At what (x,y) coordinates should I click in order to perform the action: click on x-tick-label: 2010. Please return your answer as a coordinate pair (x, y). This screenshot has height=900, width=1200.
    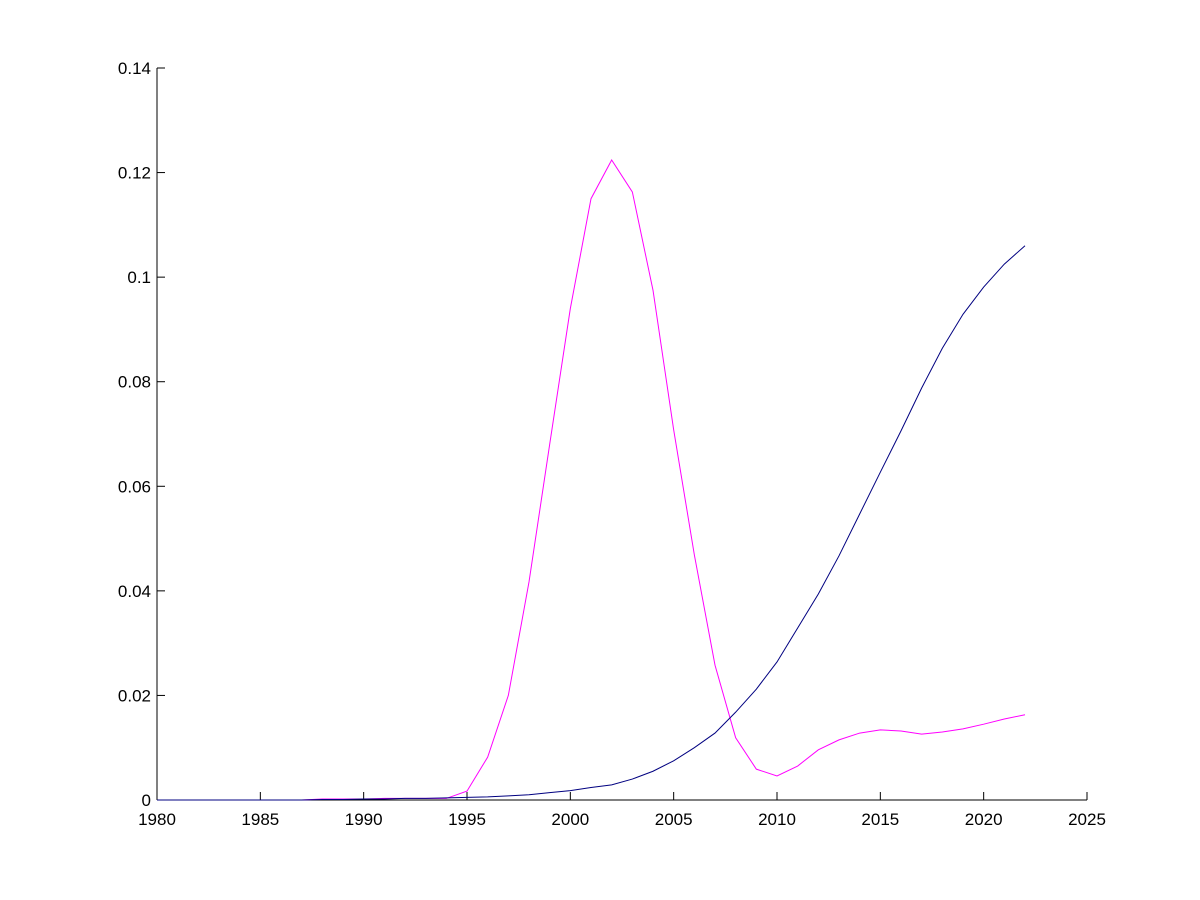
    Looking at the image, I should click on (777, 819).